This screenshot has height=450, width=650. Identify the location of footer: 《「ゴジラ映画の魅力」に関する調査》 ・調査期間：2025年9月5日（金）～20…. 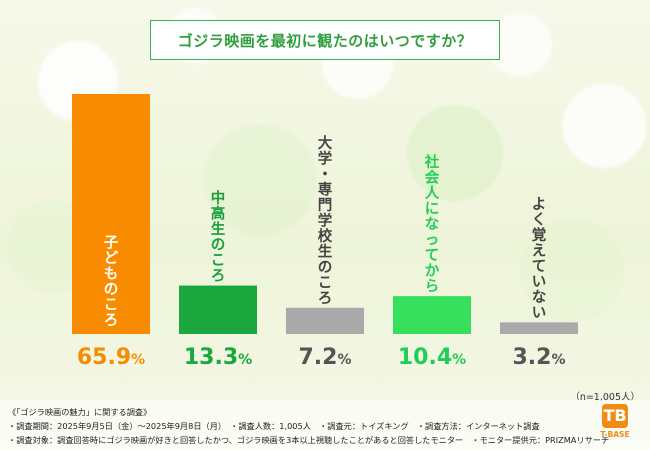
(325, 425).